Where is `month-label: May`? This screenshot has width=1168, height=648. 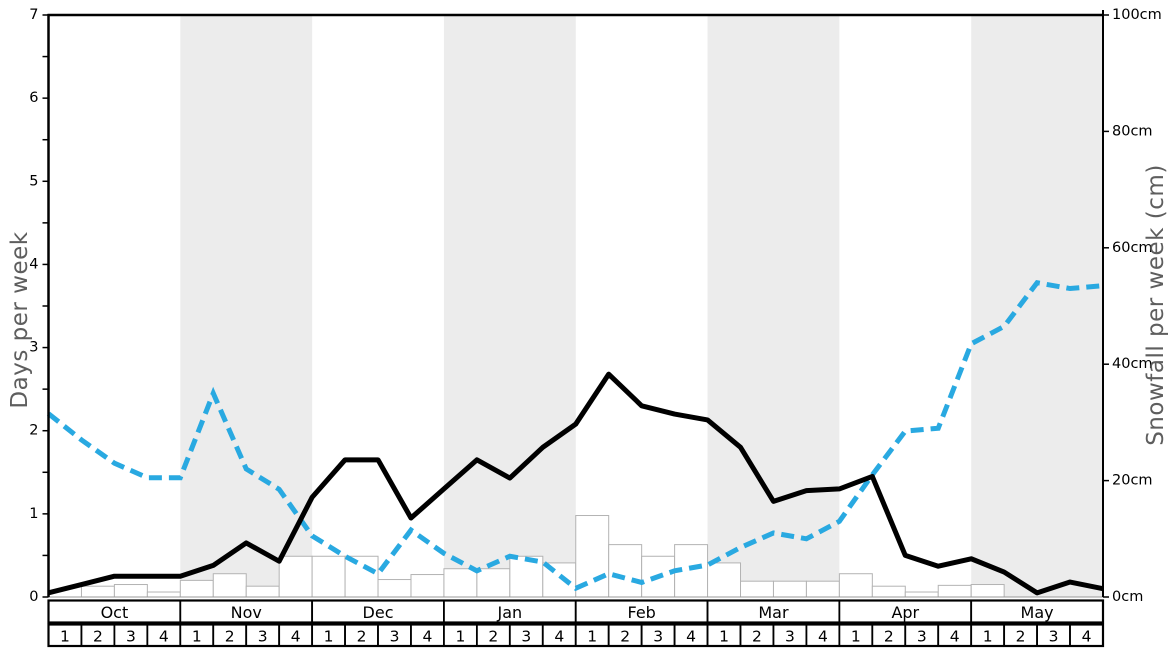 month-label: May is located at coordinates (1037, 612).